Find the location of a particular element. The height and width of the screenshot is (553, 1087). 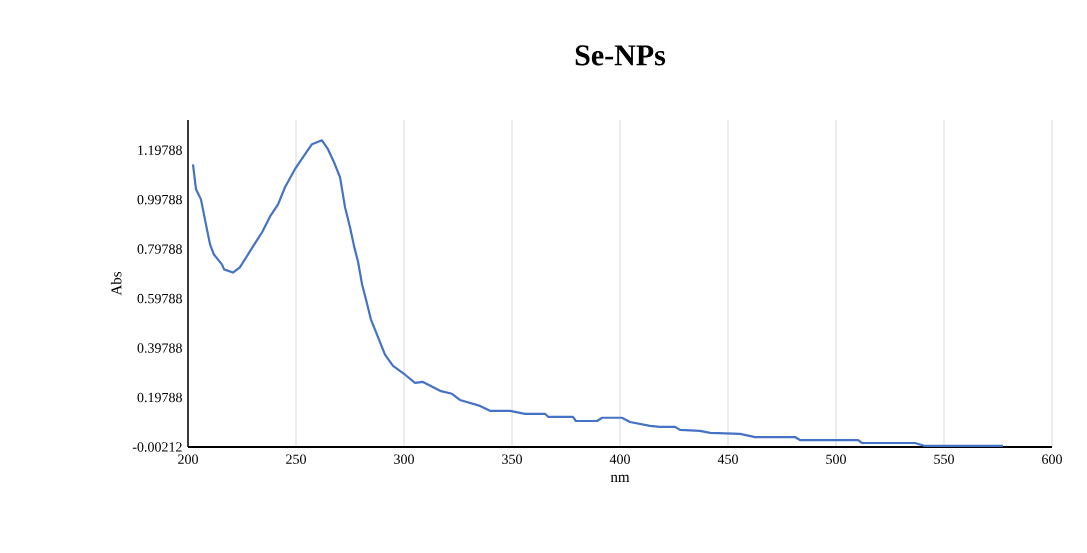

x-axis-title: nm is located at coordinates (620, 478).